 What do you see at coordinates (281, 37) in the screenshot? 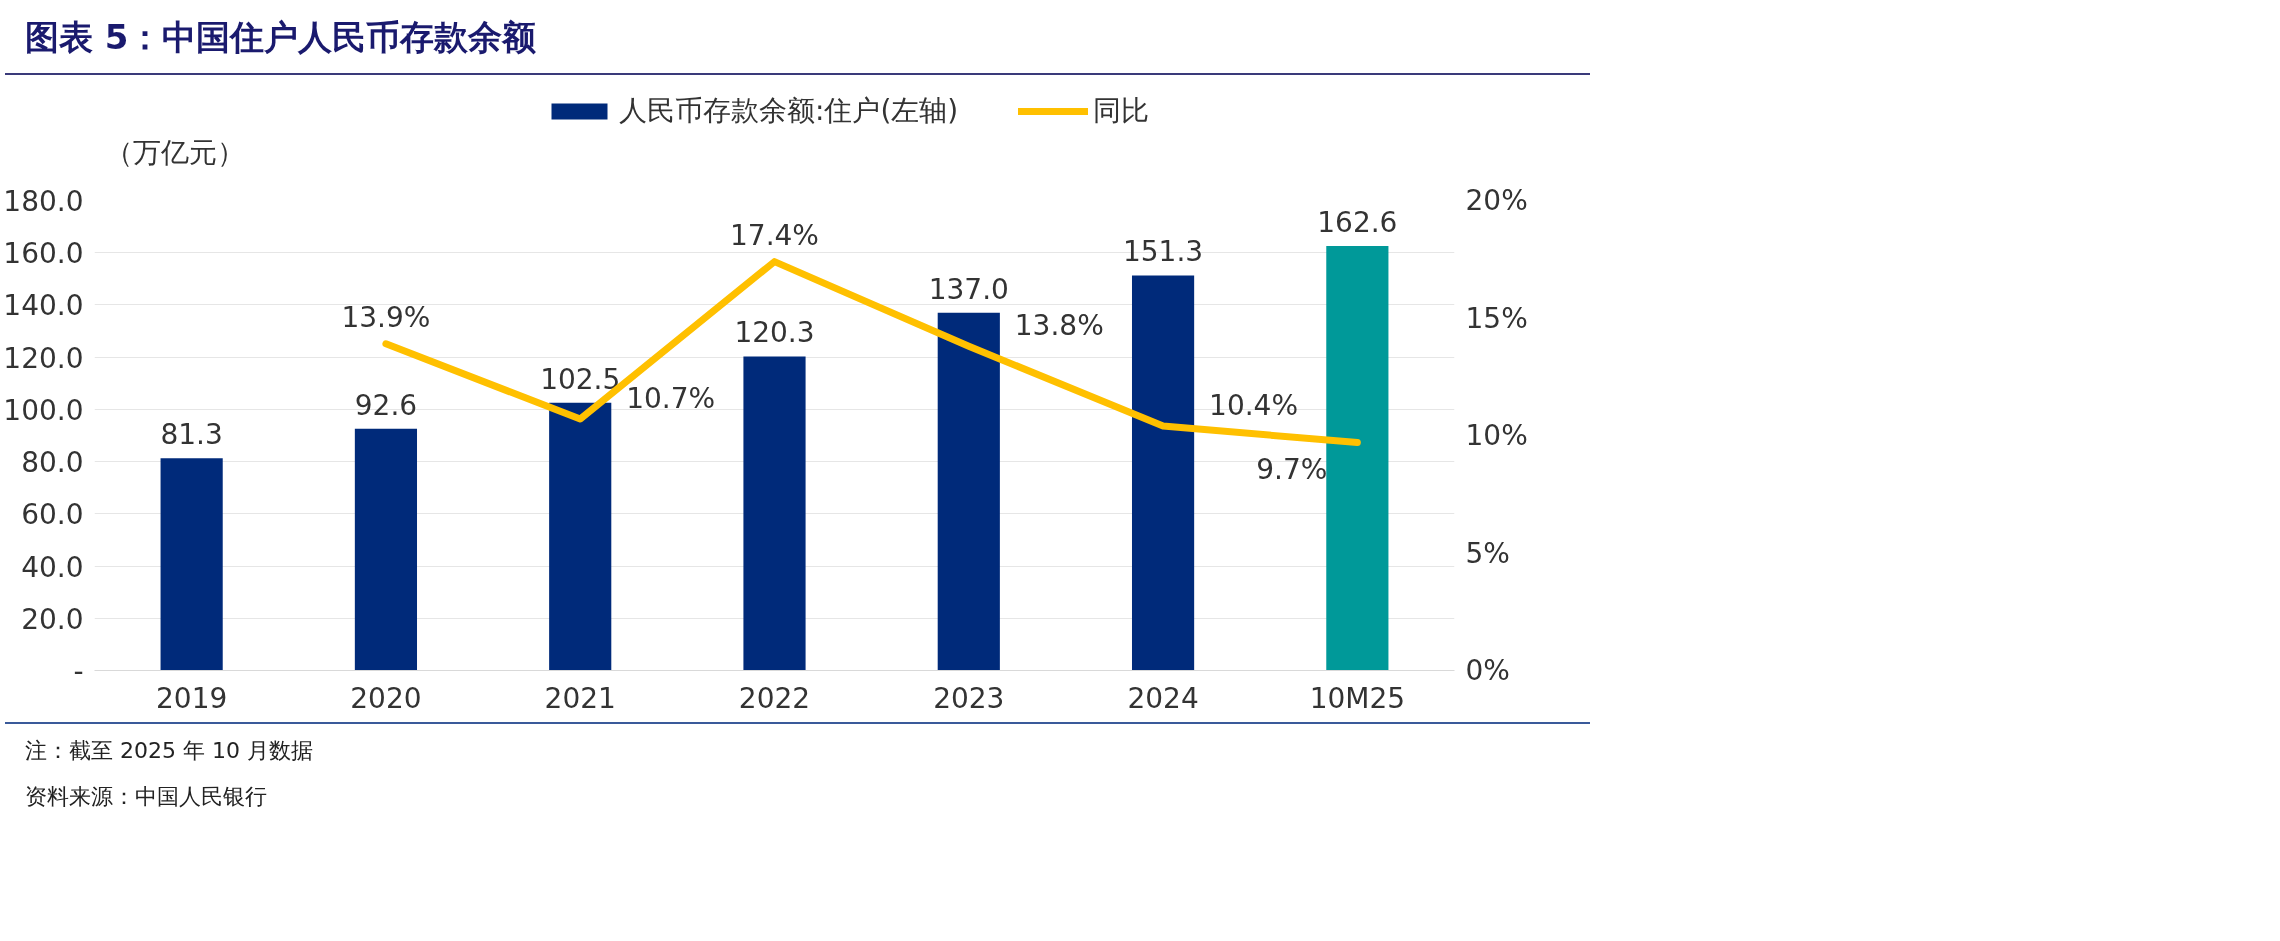
I see `chart-title: 图表 5：中国住户人民币存款余额` at bounding box center [281, 37].